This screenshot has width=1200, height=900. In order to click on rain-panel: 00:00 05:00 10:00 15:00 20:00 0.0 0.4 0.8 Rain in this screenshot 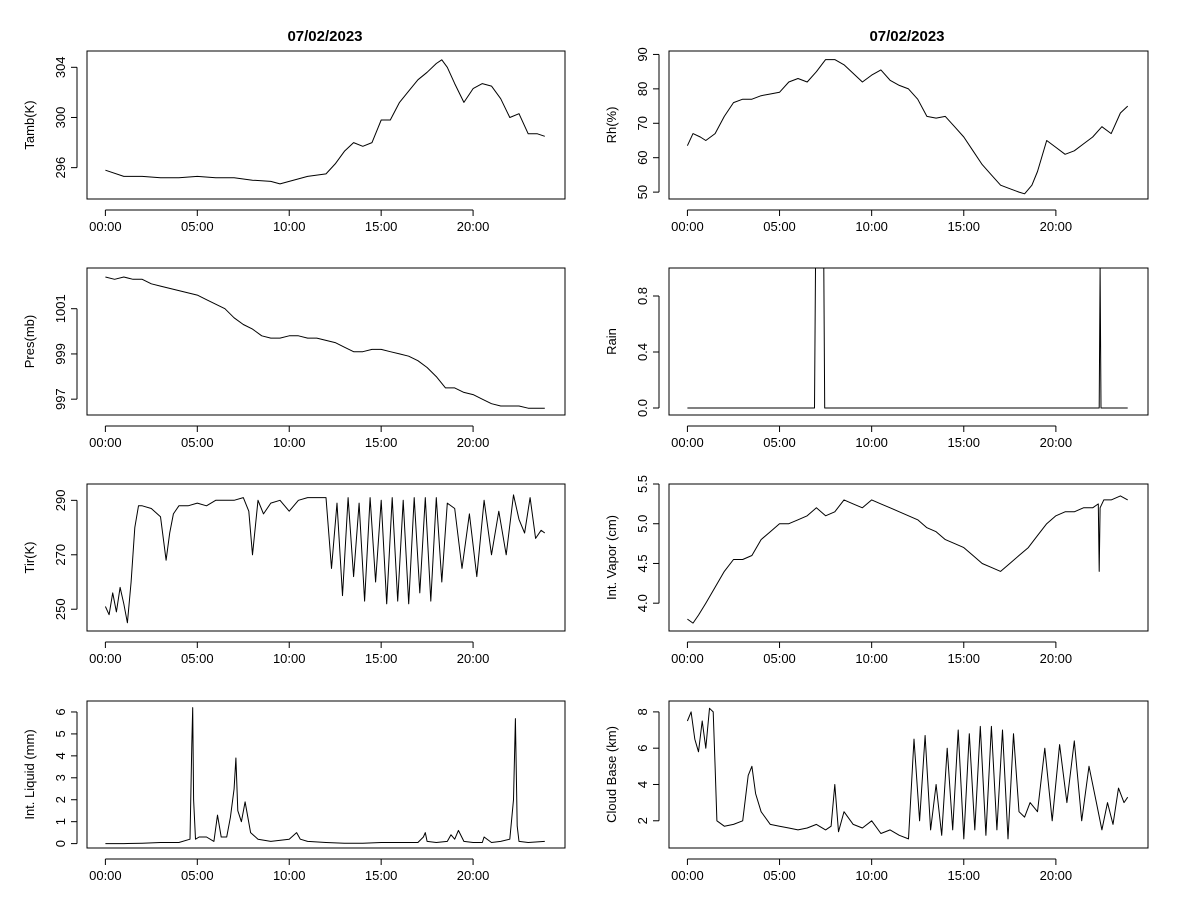, I will do `click(876, 358)`.